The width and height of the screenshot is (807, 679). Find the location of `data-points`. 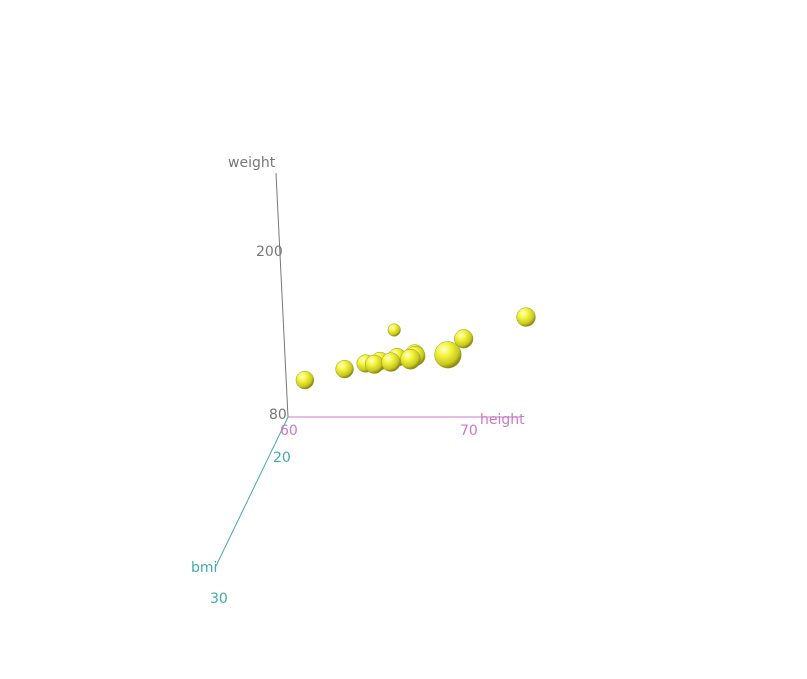

data-points is located at coordinates (415, 348).